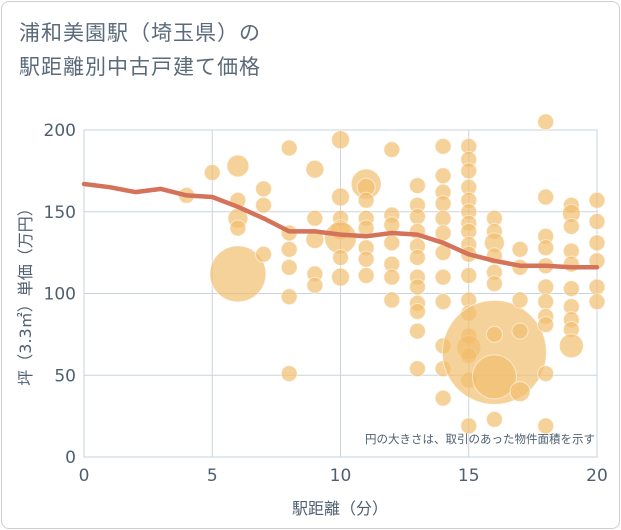  Describe the element at coordinates (65, 376) in the screenshot. I see `y-tick-label: 50` at that location.